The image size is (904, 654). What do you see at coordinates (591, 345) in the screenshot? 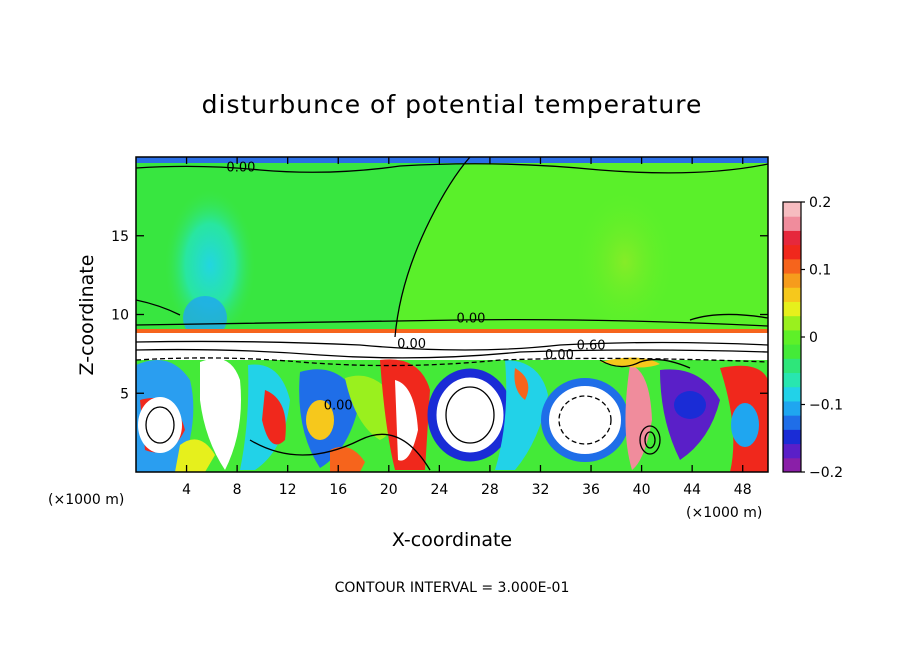
I see `contour-label: 0.60` at bounding box center [591, 345].